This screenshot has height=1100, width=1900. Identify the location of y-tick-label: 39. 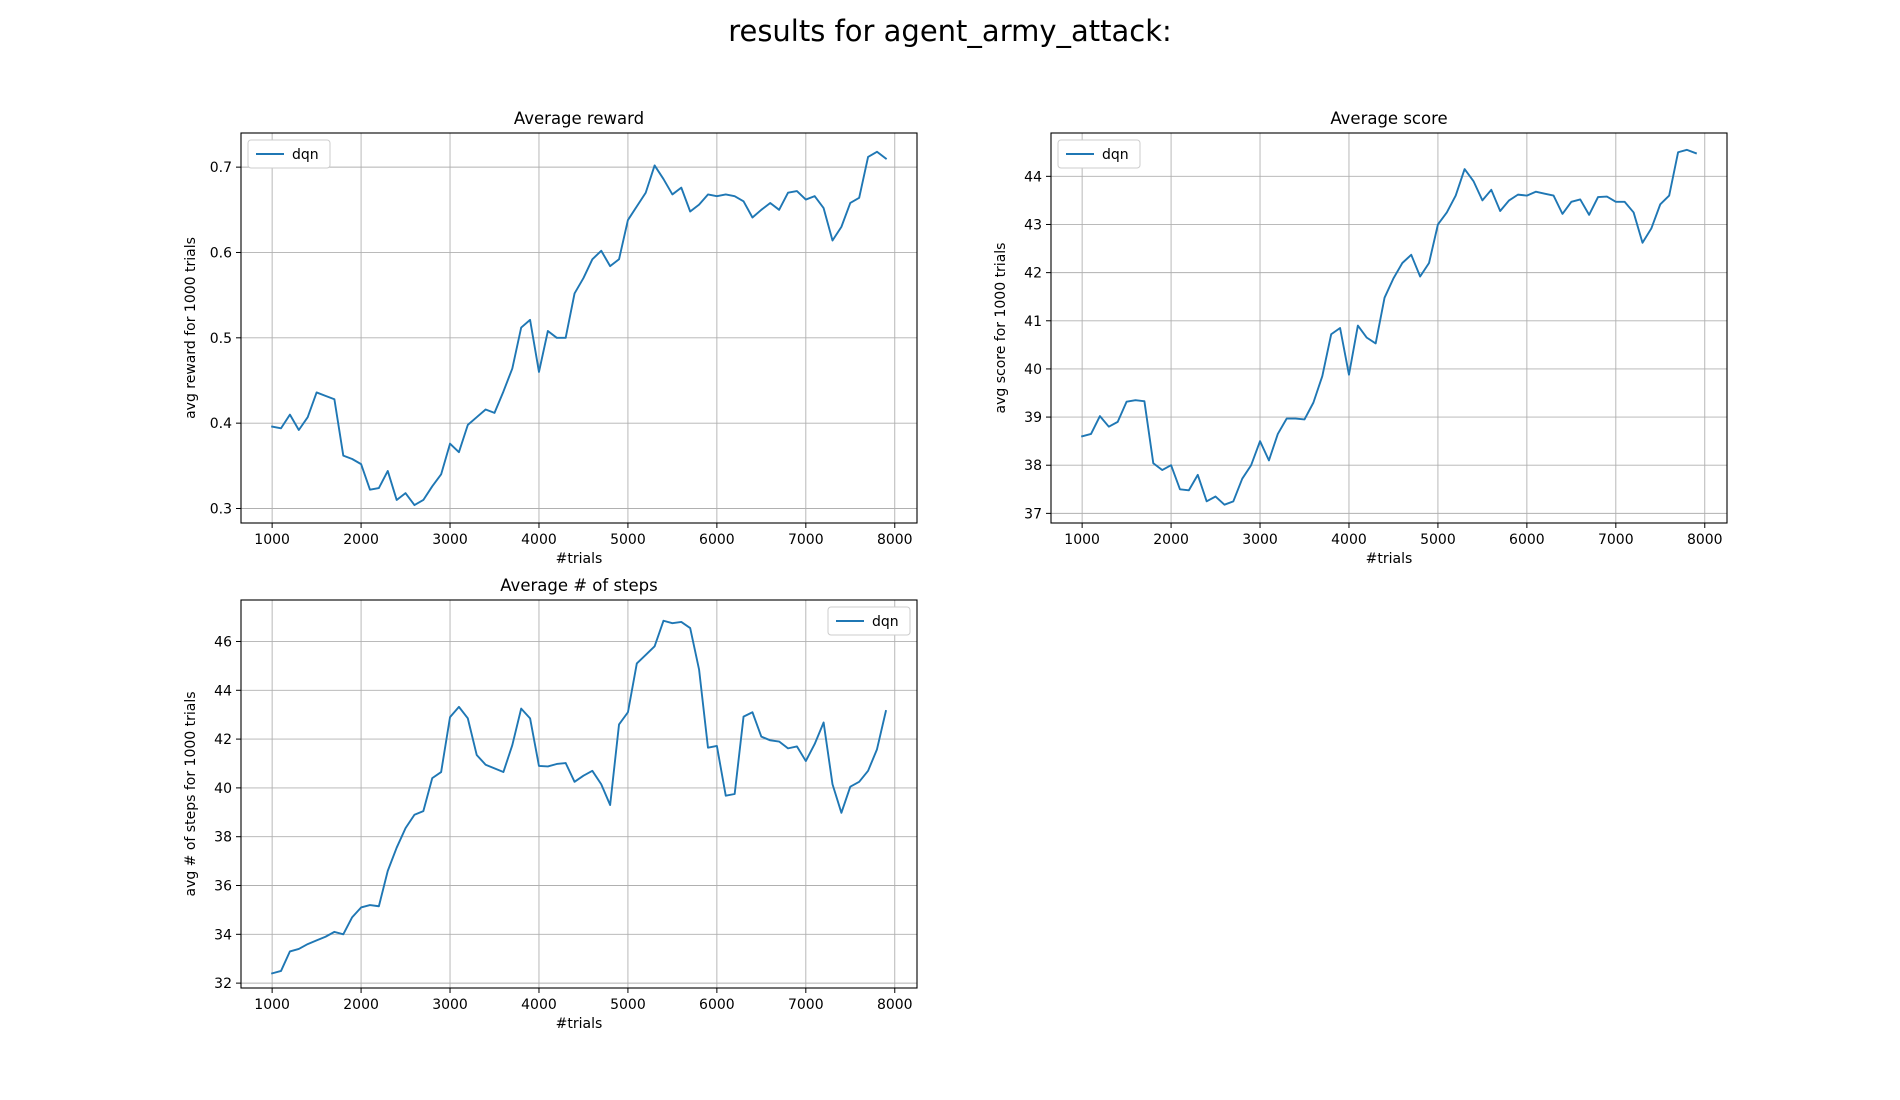
(1033, 418).